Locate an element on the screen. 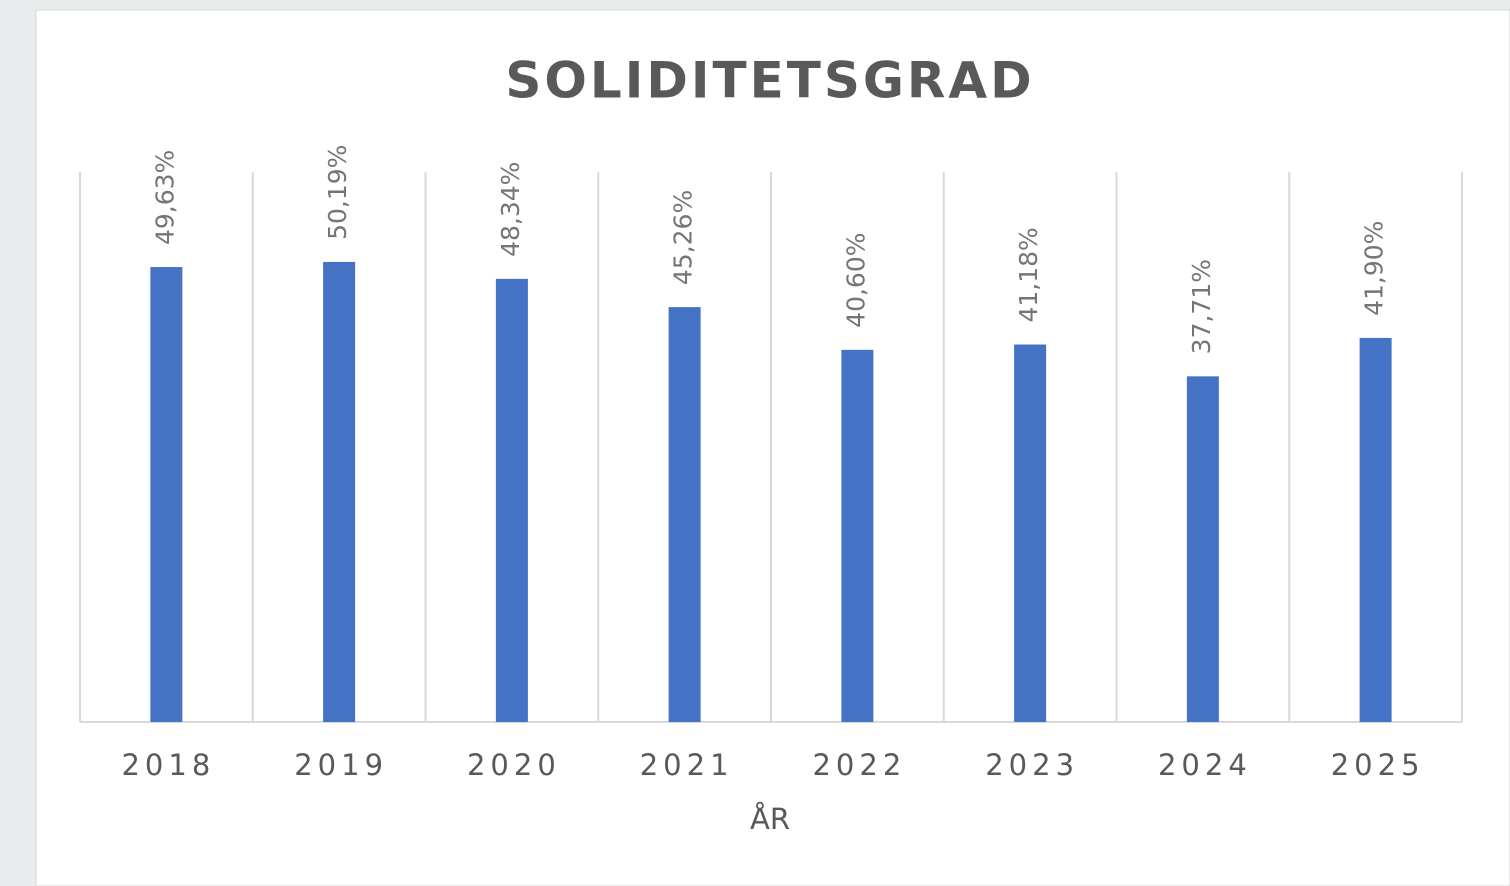 This screenshot has width=1510, height=886. x-tick-label: 2024 is located at coordinates (1205, 765).